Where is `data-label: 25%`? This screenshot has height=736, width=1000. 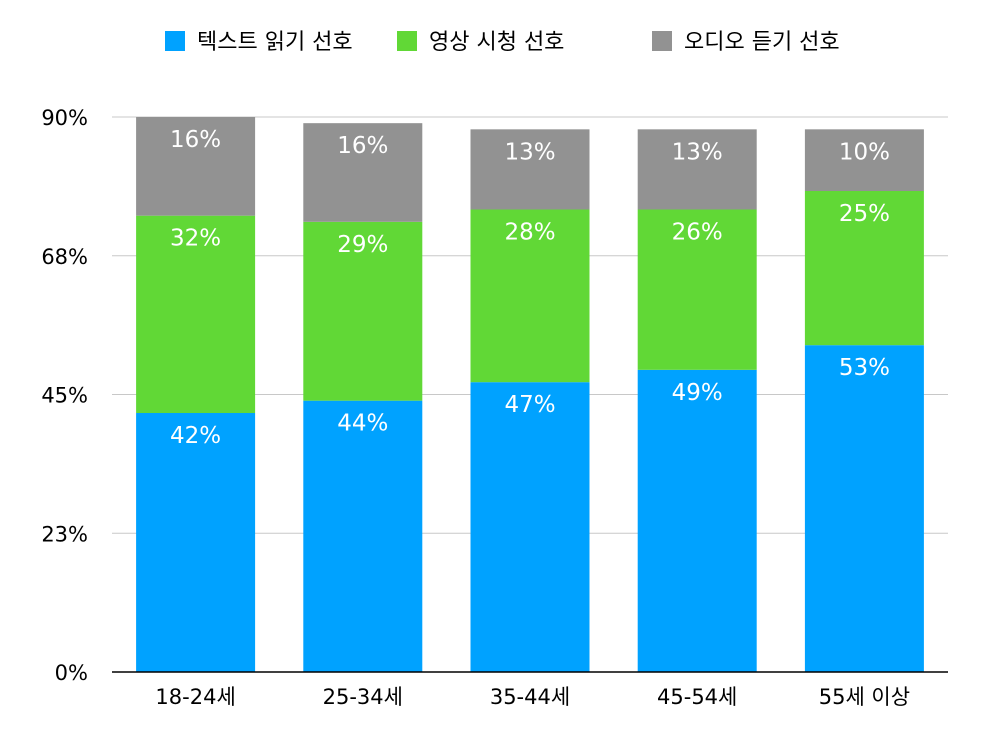 data-label: 25% is located at coordinates (864, 214).